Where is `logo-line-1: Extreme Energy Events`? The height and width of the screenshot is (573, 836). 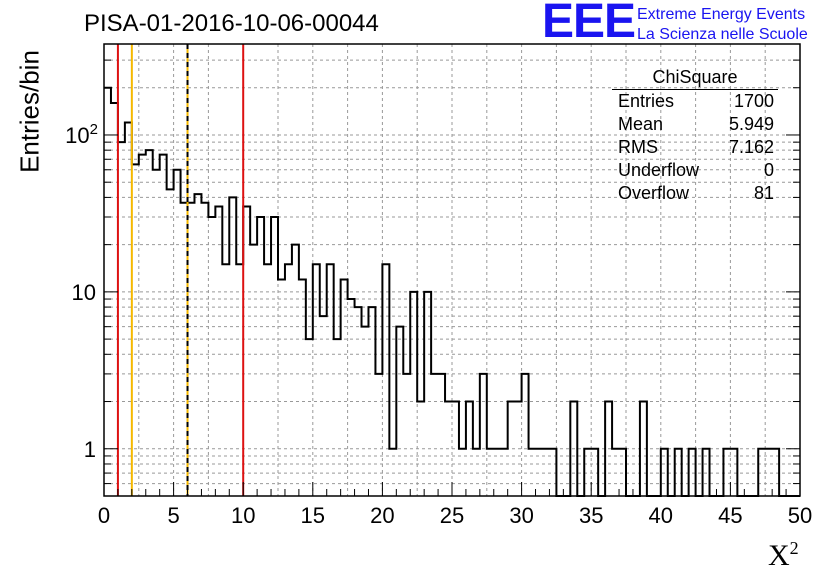
logo-line-1: Extreme Energy Events is located at coordinates (721, 14).